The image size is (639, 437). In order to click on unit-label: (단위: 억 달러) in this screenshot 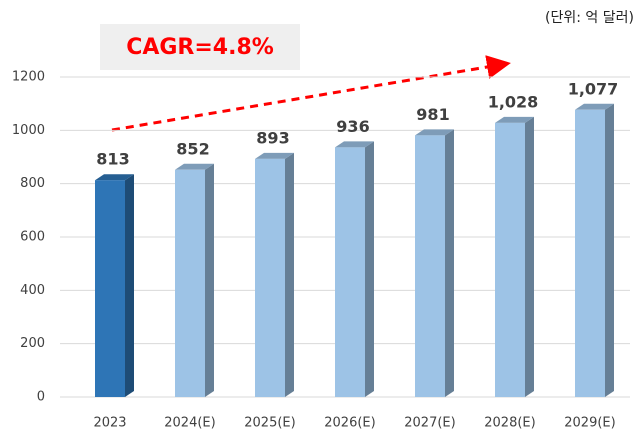, I will do `click(589, 18)`.